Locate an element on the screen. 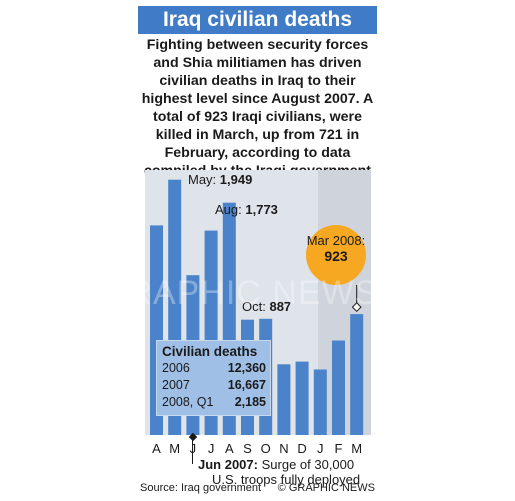  jun-note-line2: U.S. troops fully deployed is located at coordinates (286, 479).